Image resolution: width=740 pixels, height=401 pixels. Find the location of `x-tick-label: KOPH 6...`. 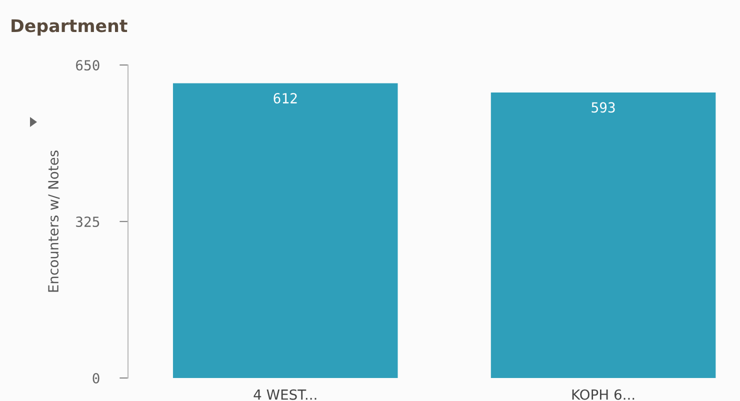

x-tick-label: KOPH 6... is located at coordinates (603, 394).